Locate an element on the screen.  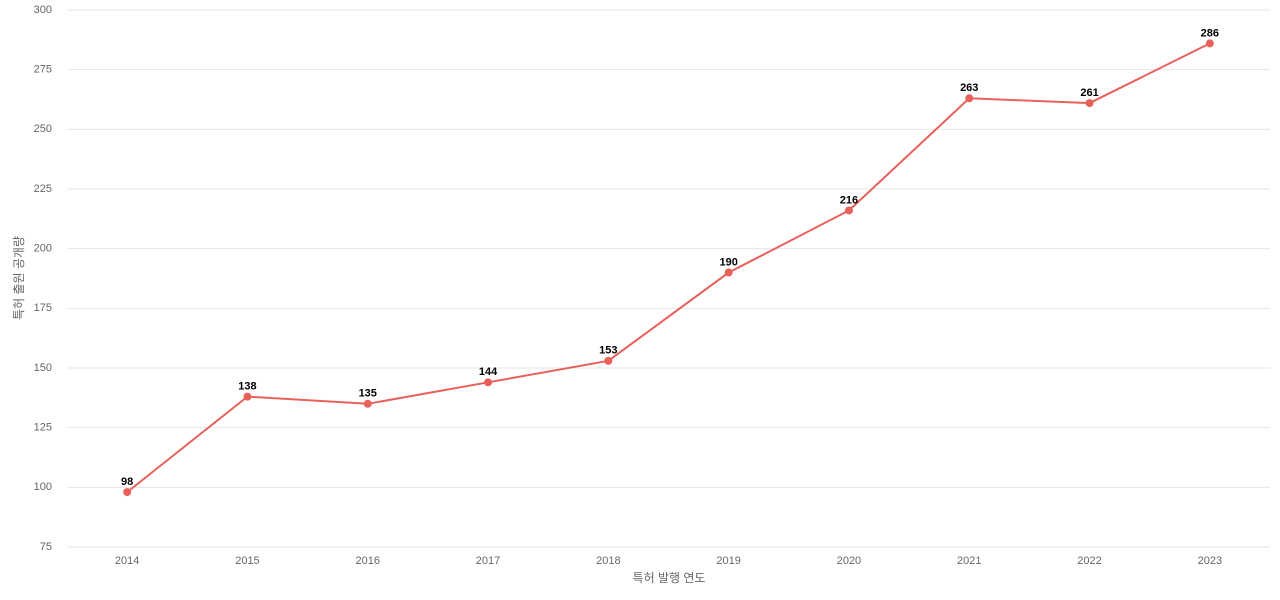
data-label: 135 is located at coordinates (368, 394).